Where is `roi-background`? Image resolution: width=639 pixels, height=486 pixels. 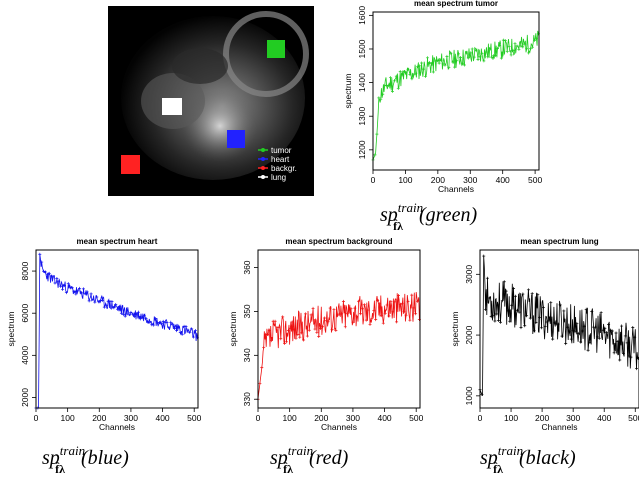
roi-background is located at coordinates (130, 164).